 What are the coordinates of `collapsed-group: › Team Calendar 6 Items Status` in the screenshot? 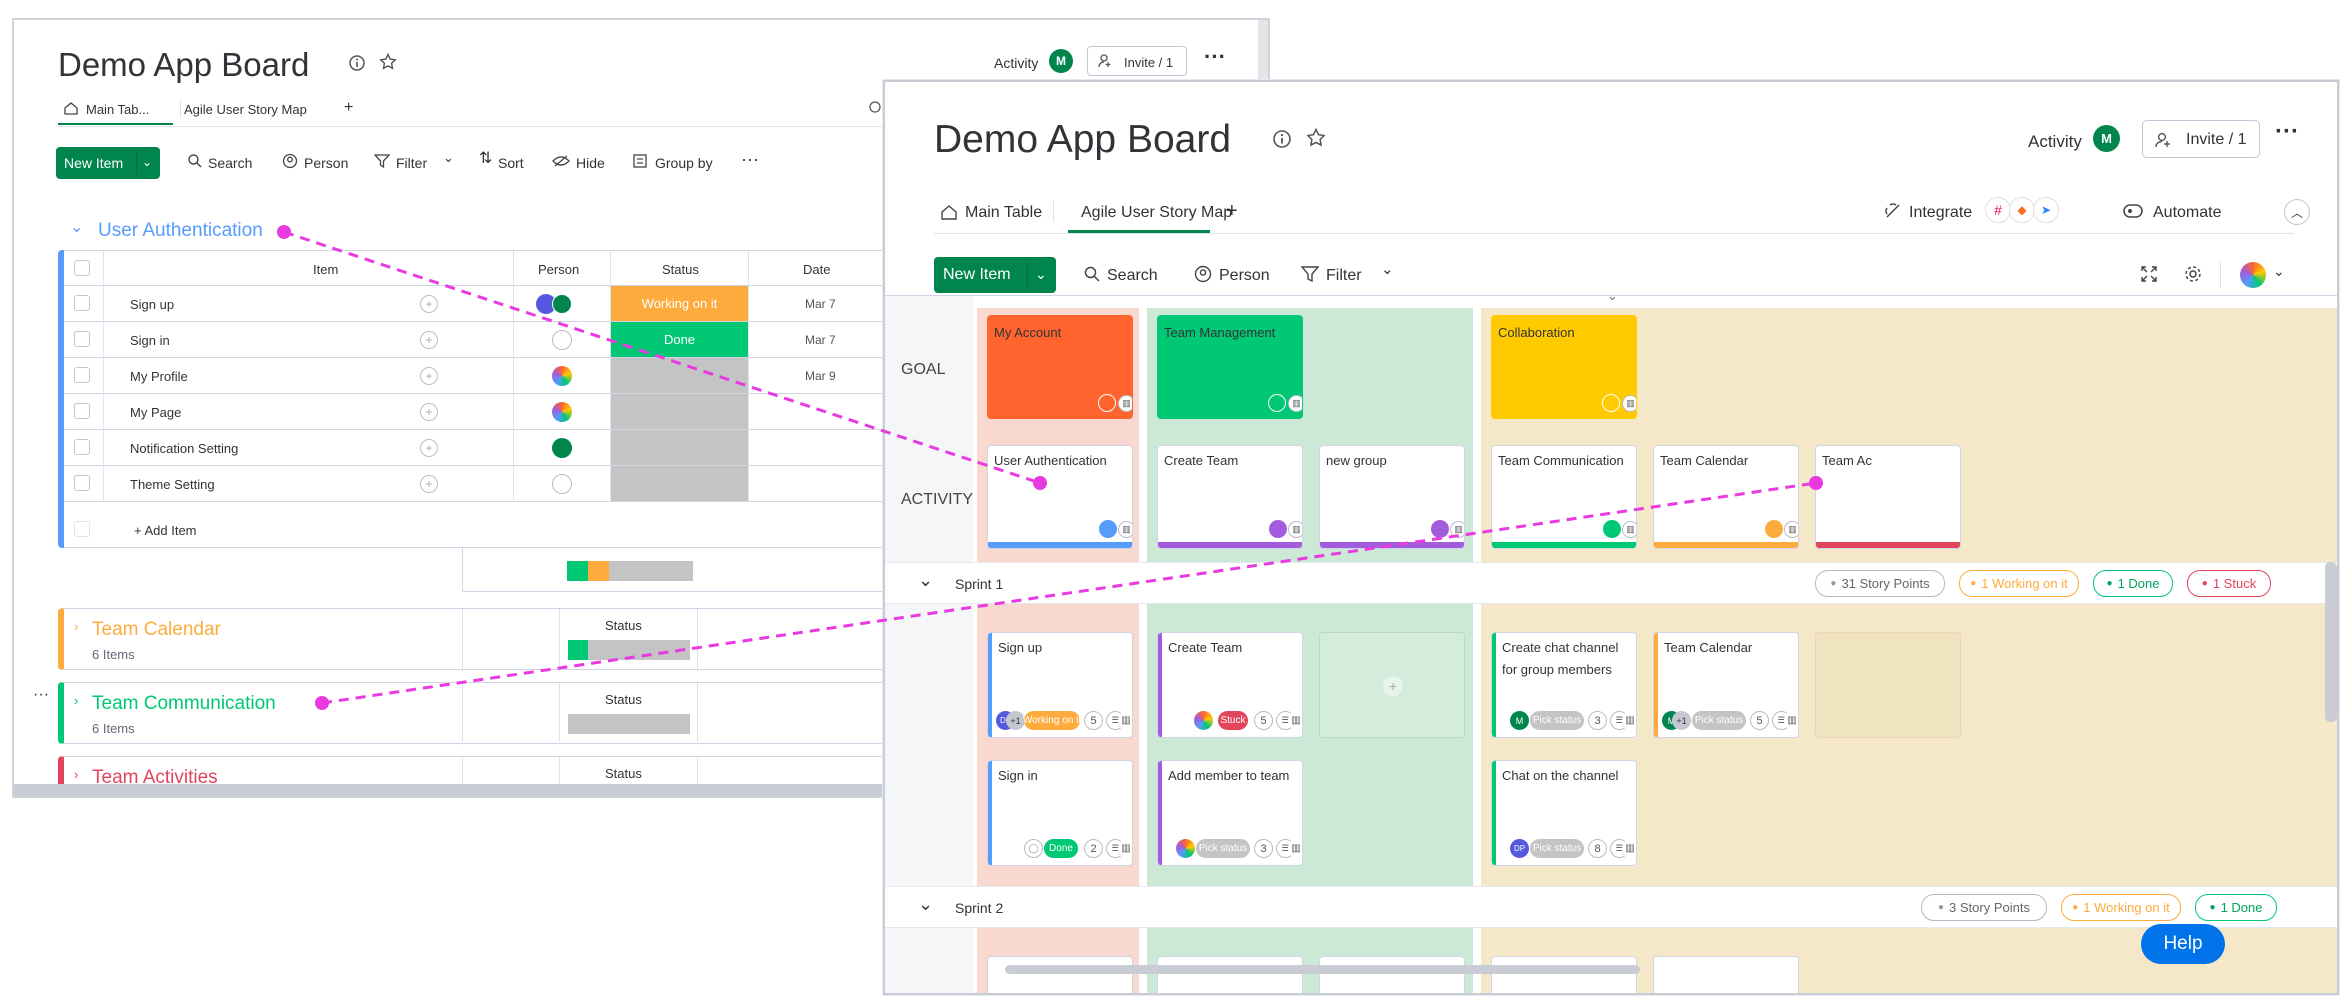 It's located at (486, 639).